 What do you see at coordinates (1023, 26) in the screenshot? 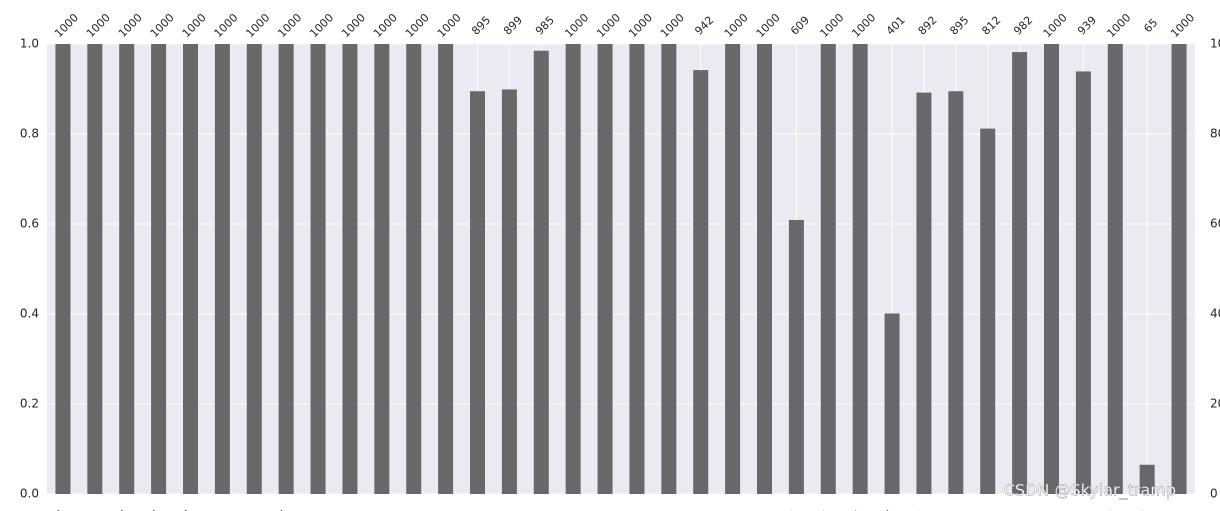
I see `value-label: 982` at bounding box center [1023, 26].